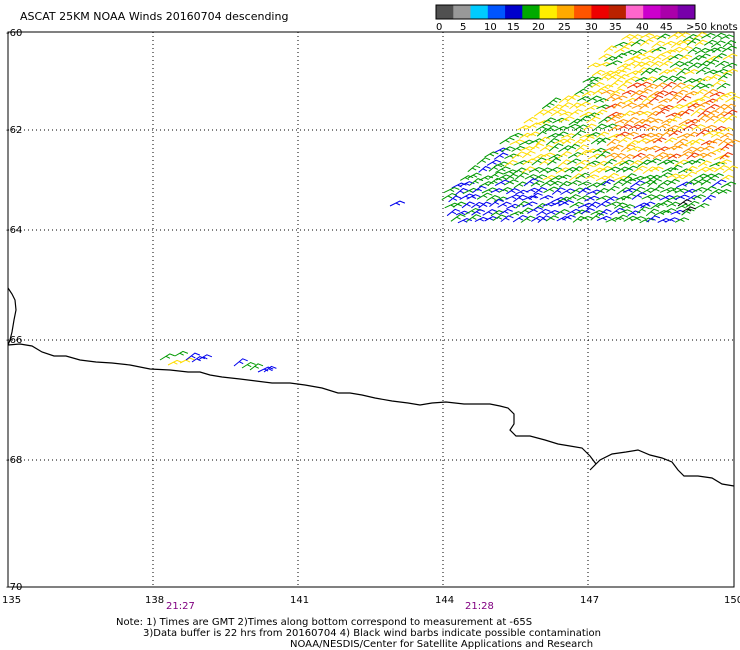  Describe the element at coordinates (14, 587) in the screenshot. I see `lat-label: -70` at that location.